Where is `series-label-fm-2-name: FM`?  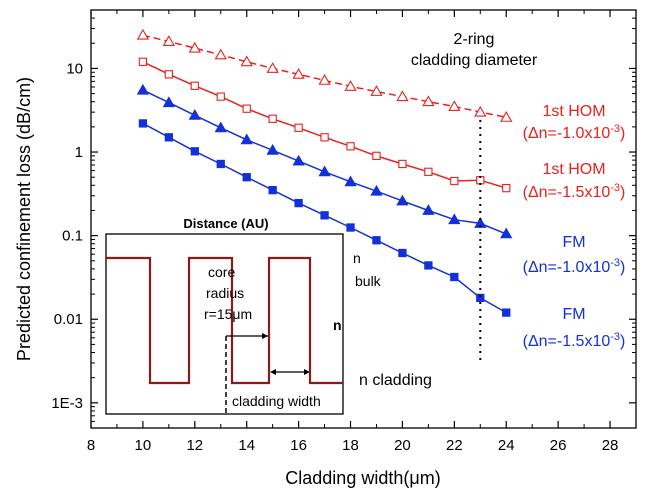
series-label-fm-2-name: FM is located at coordinates (573, 314).